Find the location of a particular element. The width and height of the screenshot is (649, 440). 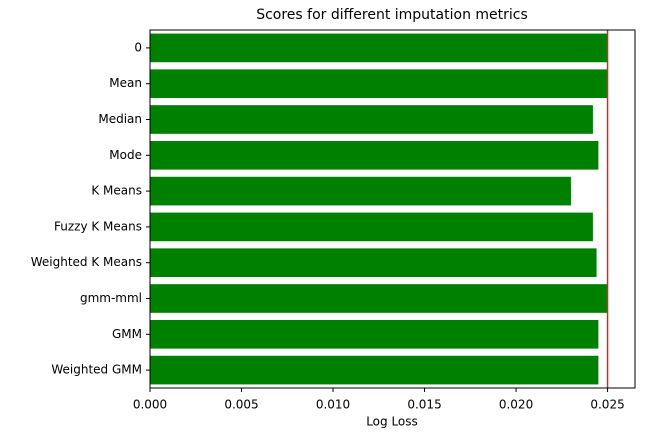

y-tick-label: Mean is located at coordinates (125, 83).